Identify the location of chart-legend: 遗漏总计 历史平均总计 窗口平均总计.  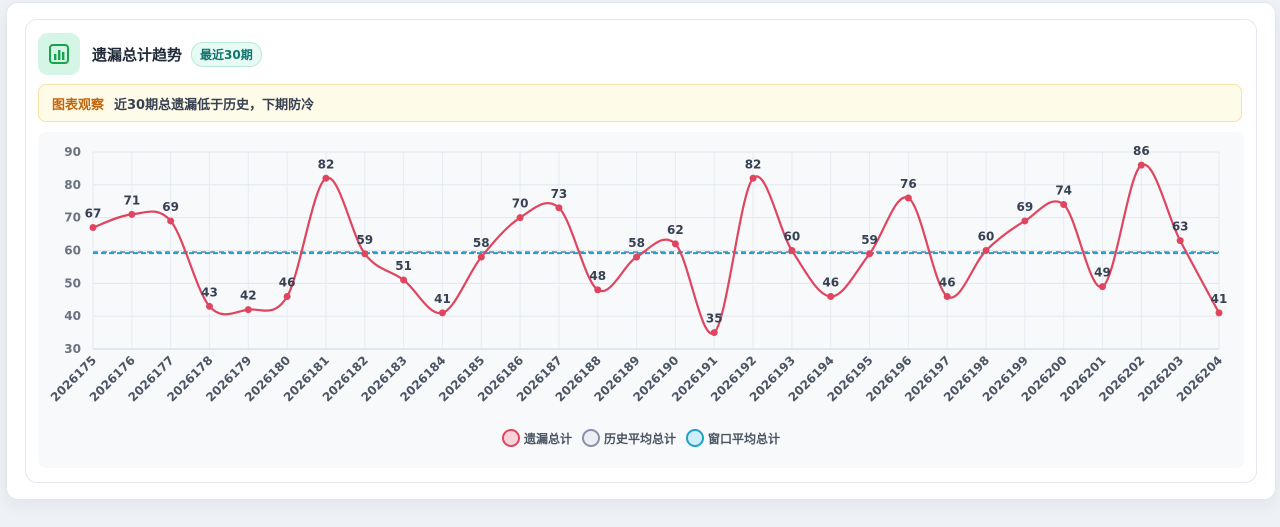
(641, 438).